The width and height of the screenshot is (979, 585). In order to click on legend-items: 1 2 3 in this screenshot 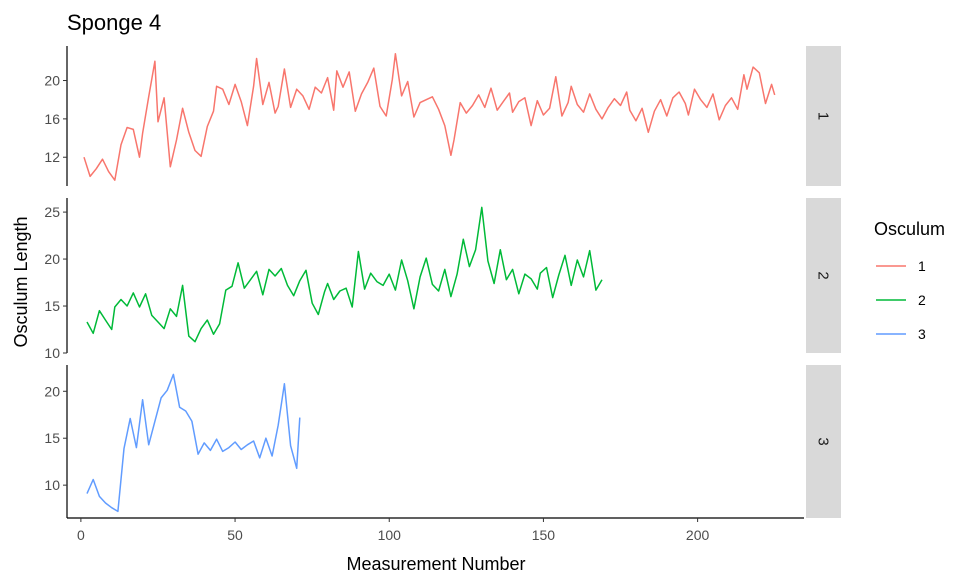, I will do `click(901, 300)`.